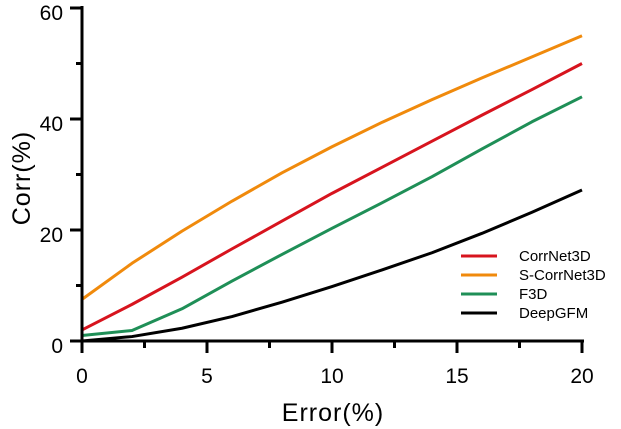  Describe the element at coordinates (553, 313) in the screenshot. I see `legend-label-deepgfm: DeepGFM` at that location.